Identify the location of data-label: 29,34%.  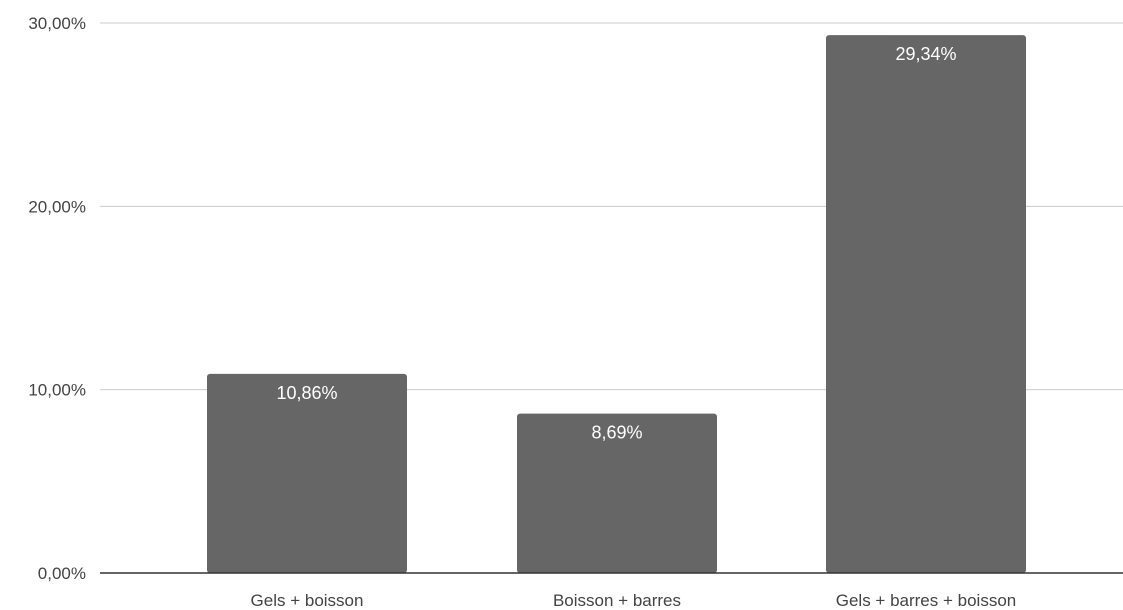
(925, 54).